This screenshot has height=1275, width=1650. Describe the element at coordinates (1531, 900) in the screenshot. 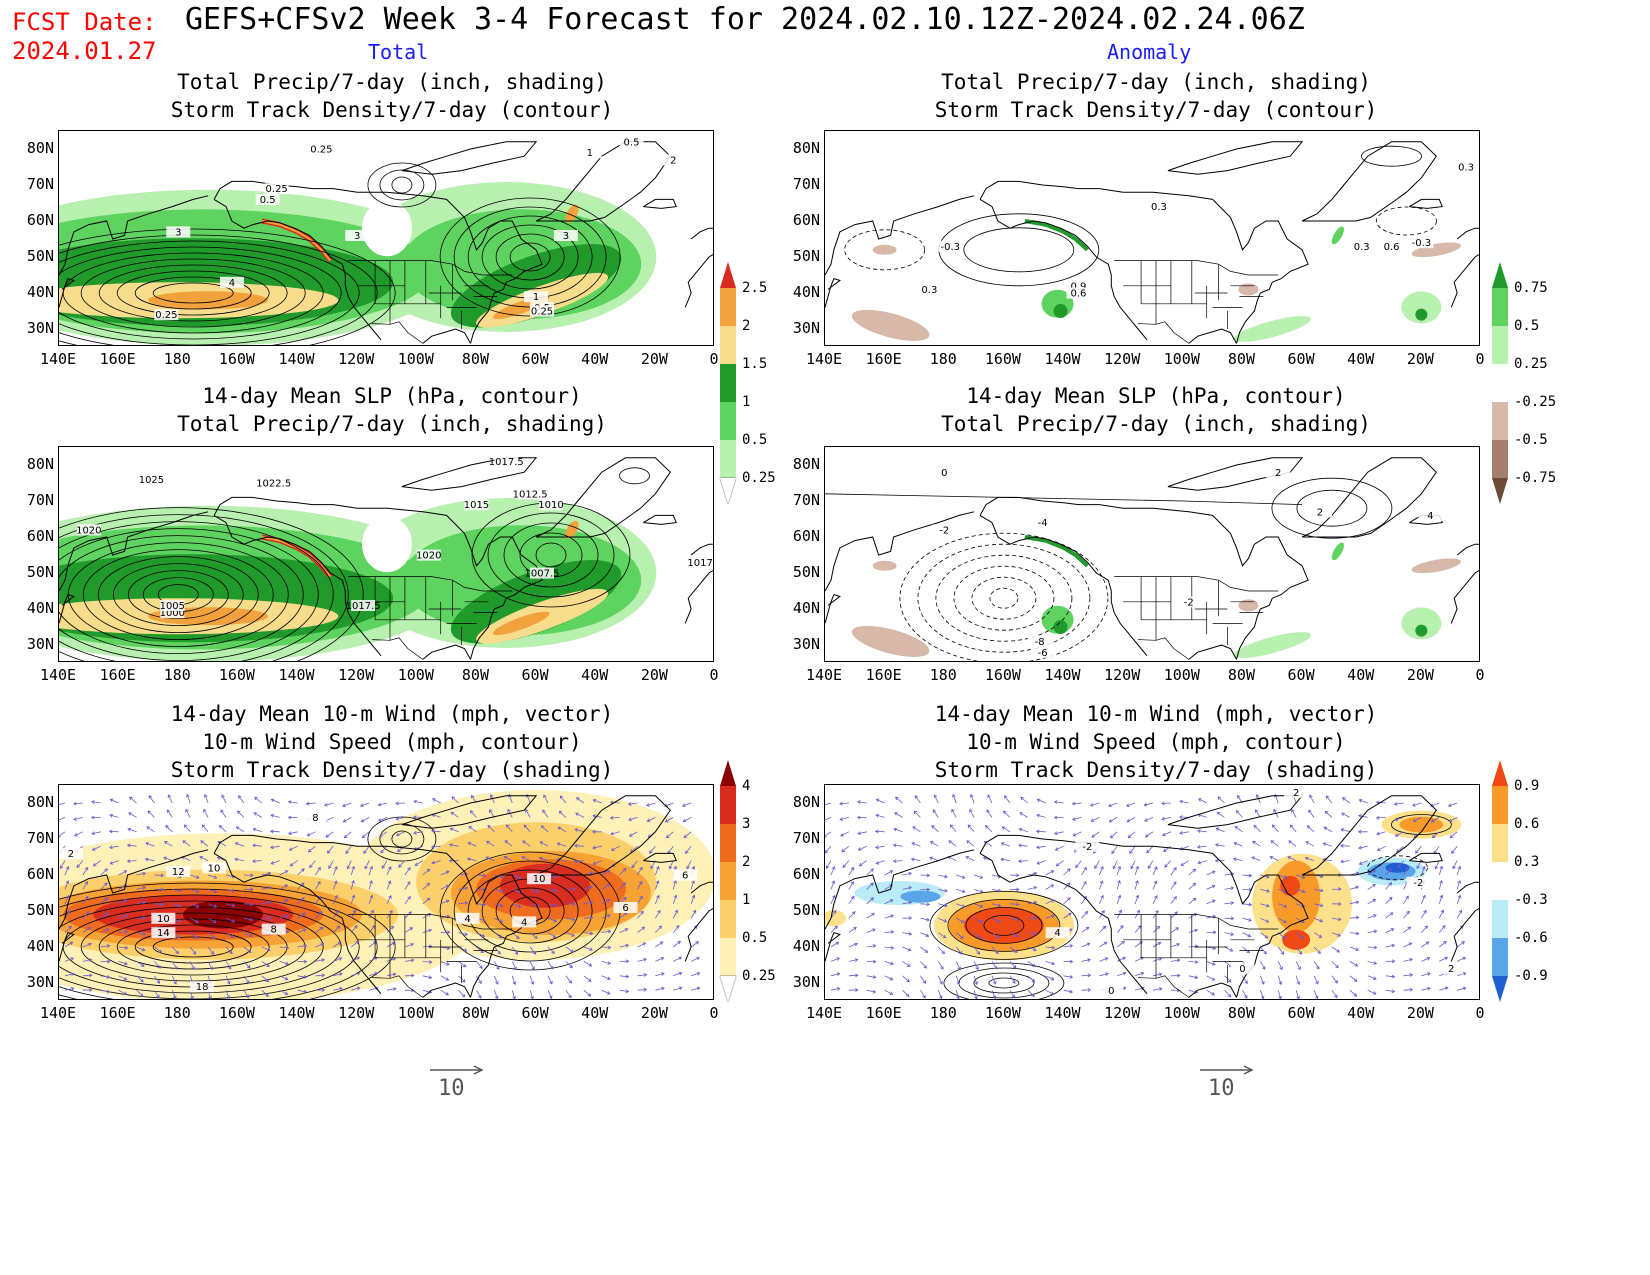

I see `colorbar-label: -0.3` at that location.